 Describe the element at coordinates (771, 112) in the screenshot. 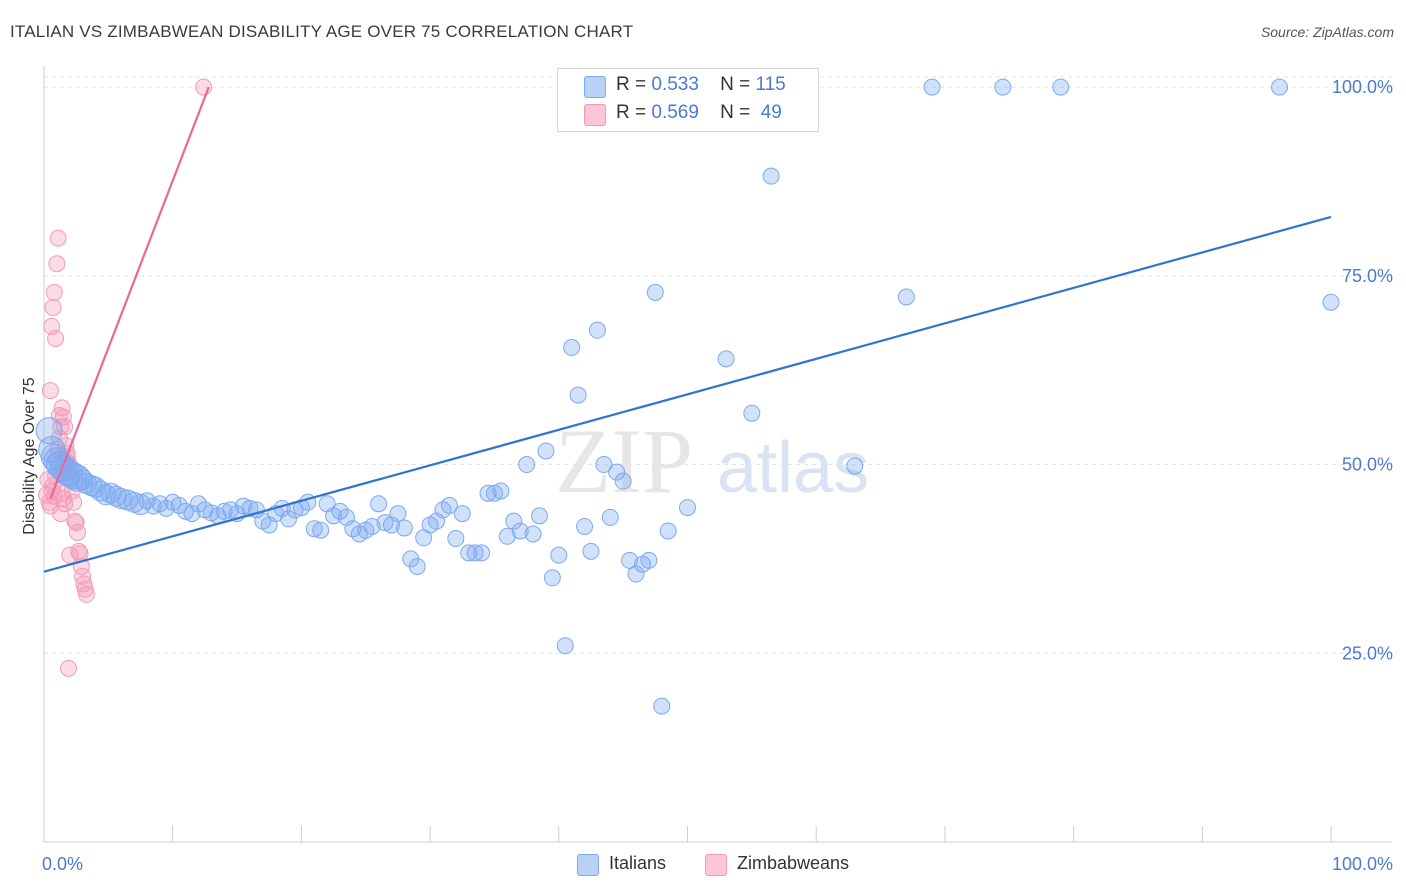

I see `zimbabweans-n-value: 49` at that location.